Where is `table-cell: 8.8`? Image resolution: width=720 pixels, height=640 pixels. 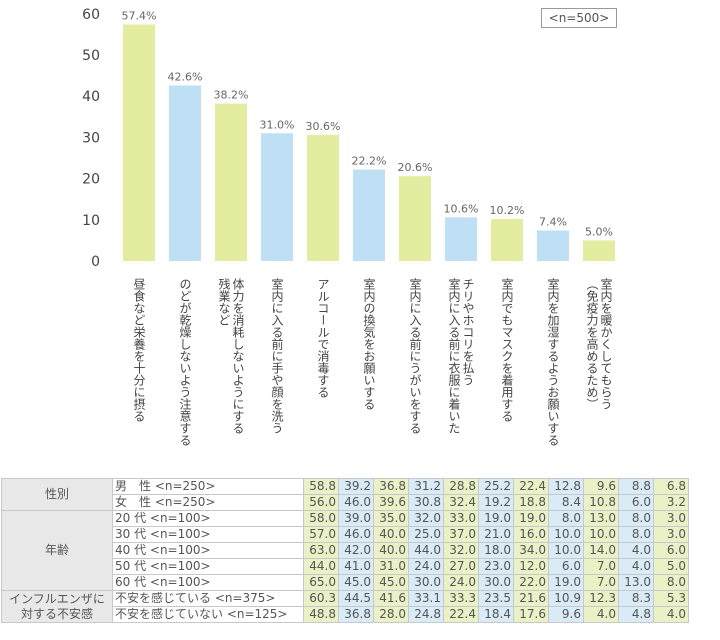
table-cell: 8.8 is located at coordinates (636, 486).